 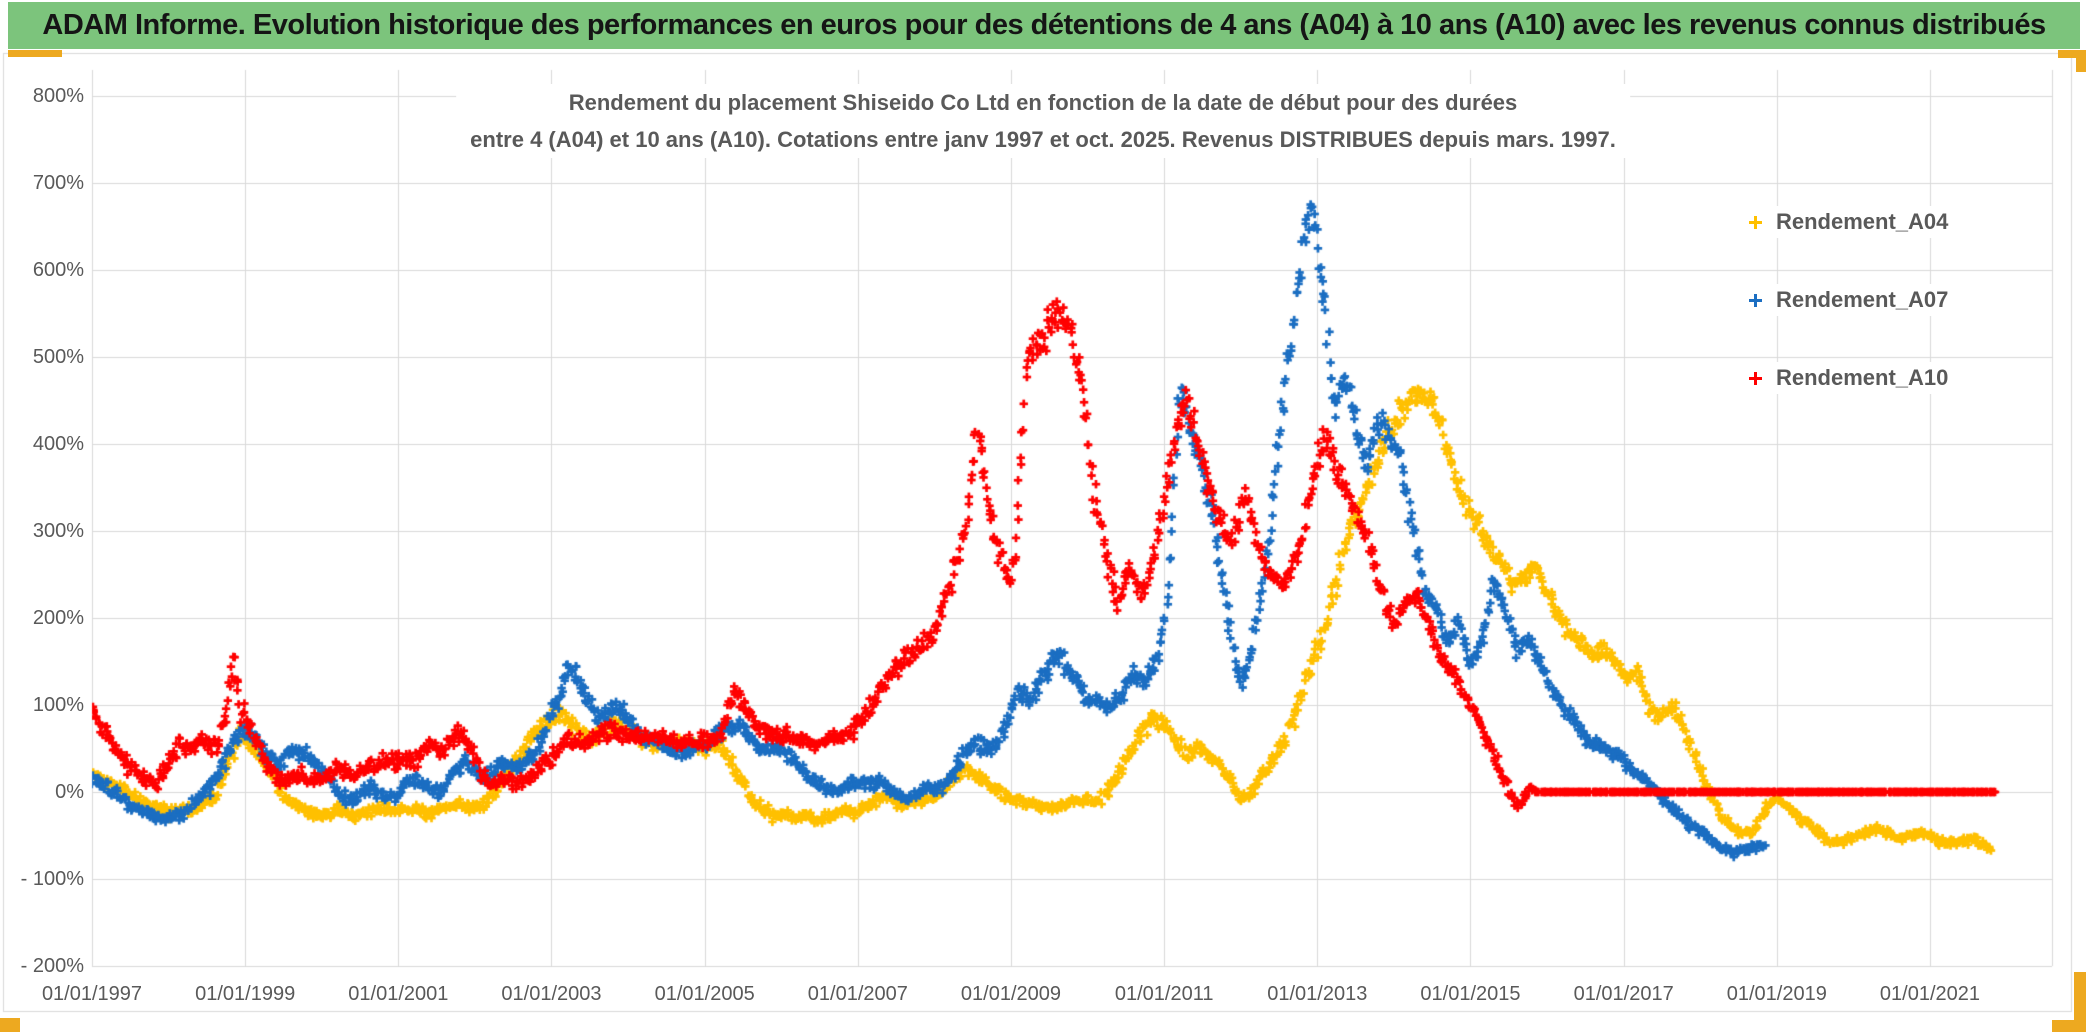 I want to click on y-tick-label: 500%, so click(x=58, y=357).